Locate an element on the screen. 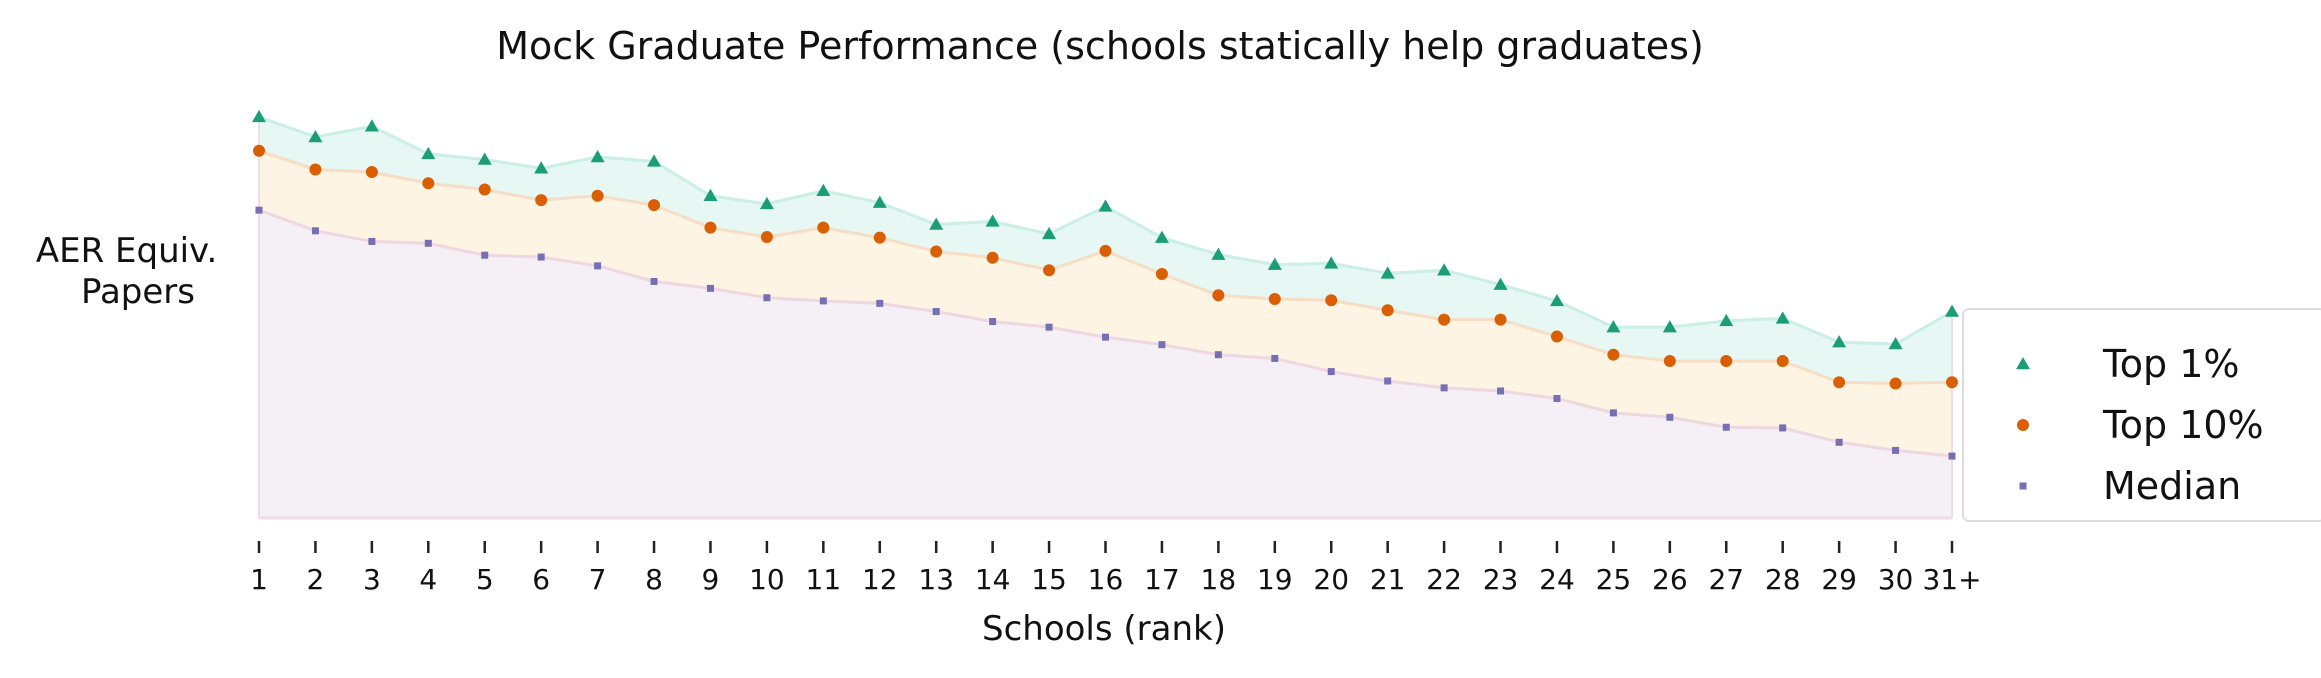 This screenshot has width=2321, height=678. x-tick-label: 22 is located at coordinates (1444, 579).